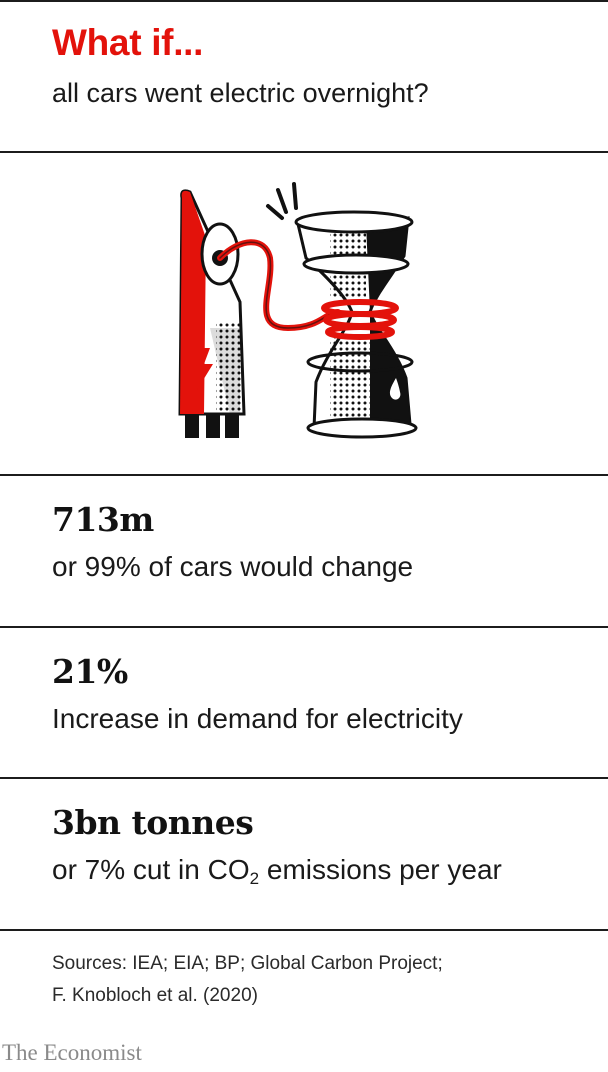 Image resolution: width=608 pixels, height=1072 pixels. Describe the element at coordinates (257, 718) in the screenshot. I see `stat-caption-electricity: Increase in demand for electricity` at that location.